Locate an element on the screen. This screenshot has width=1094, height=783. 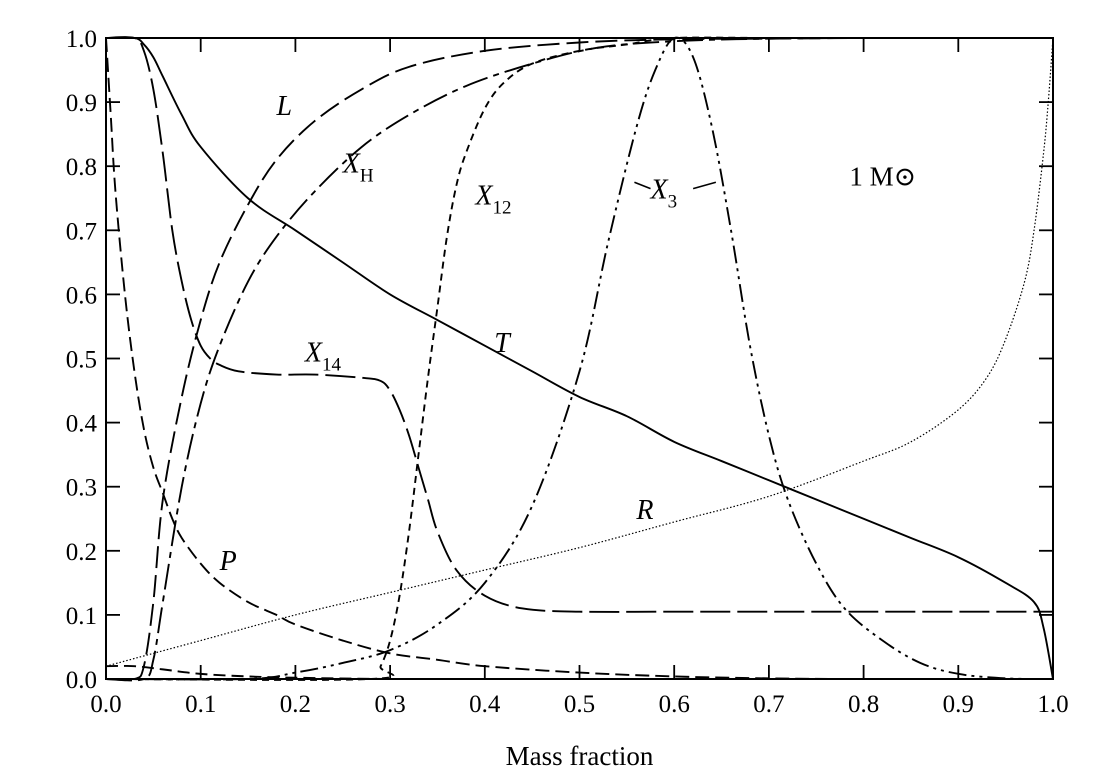
series-label-t: T is located at coordinates (503, 343).